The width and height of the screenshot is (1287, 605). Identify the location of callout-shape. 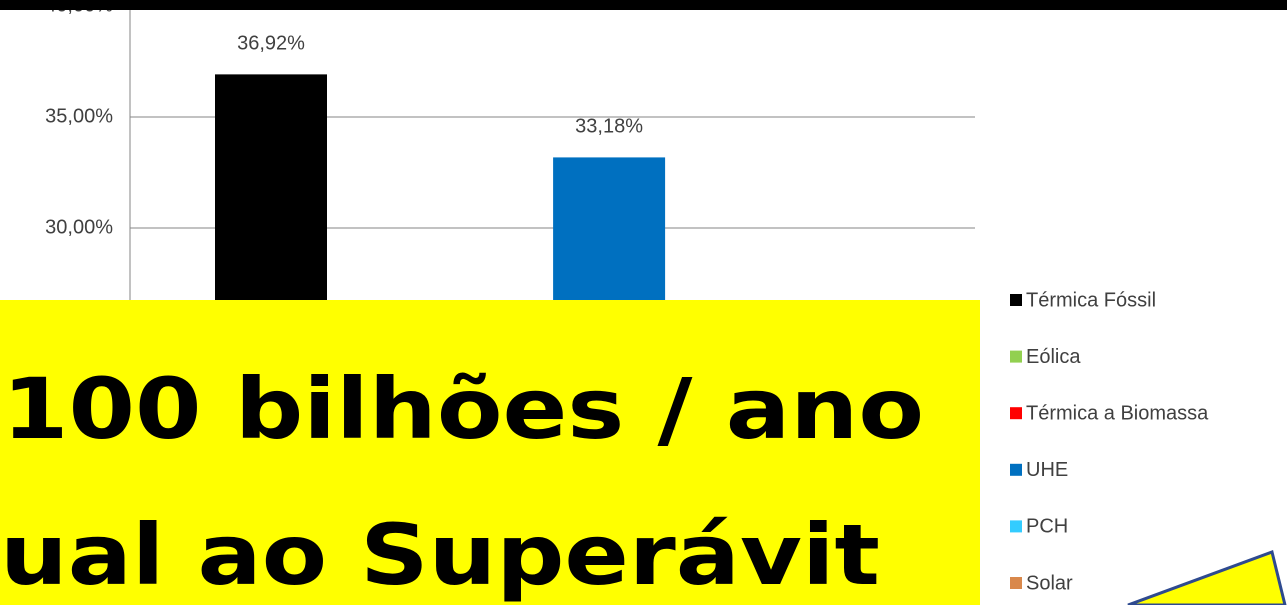
(1207, 577).